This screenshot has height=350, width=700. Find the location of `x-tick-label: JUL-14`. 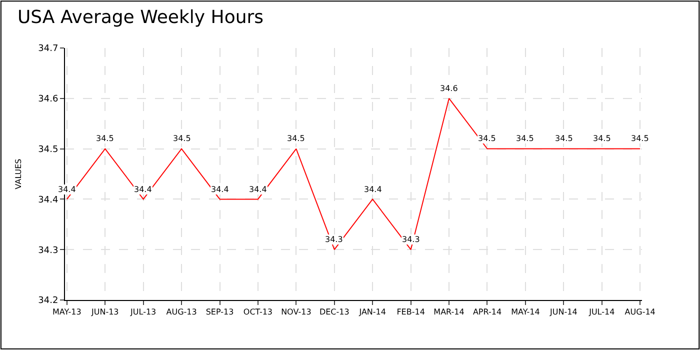

x-tick-label: JUL-14 is located at coordinates (601, 312).